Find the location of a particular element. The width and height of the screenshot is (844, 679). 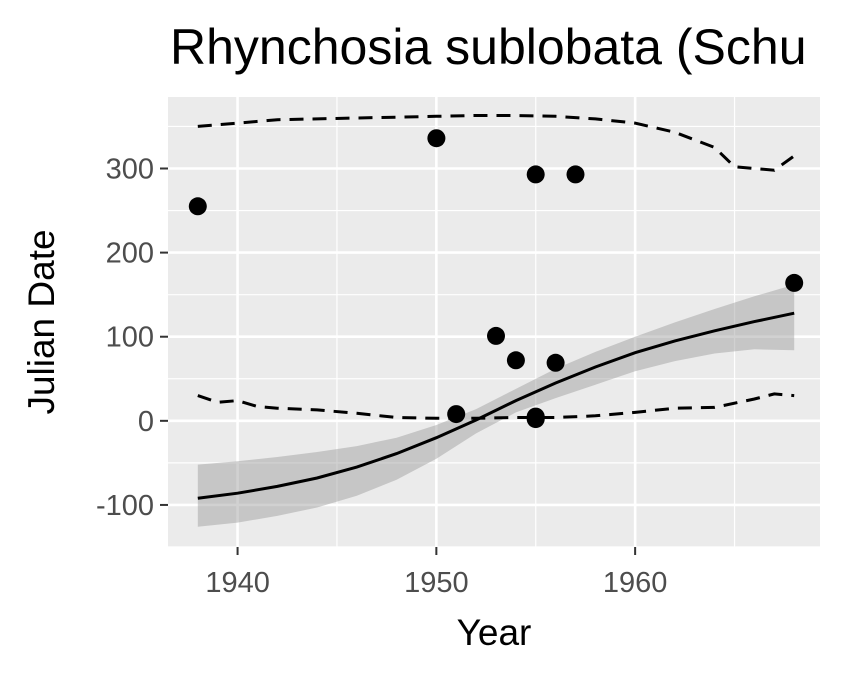

y-tick-label: 200 is located at coordinates (130, 254).